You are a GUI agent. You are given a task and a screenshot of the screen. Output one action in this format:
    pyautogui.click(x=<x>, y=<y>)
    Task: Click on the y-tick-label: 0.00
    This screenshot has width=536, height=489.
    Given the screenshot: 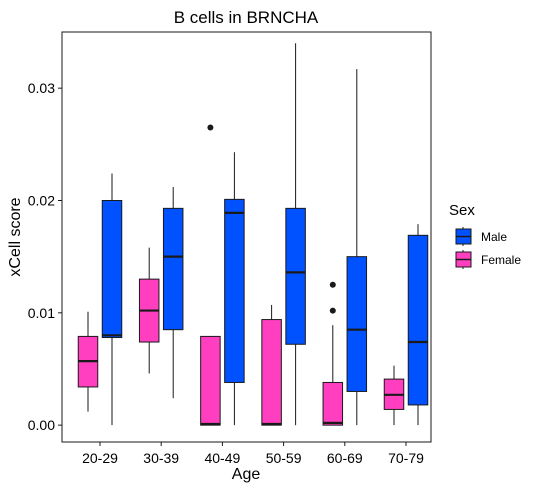 What is the action you would take?
    pyautogui.click(x=41, y=425)
    